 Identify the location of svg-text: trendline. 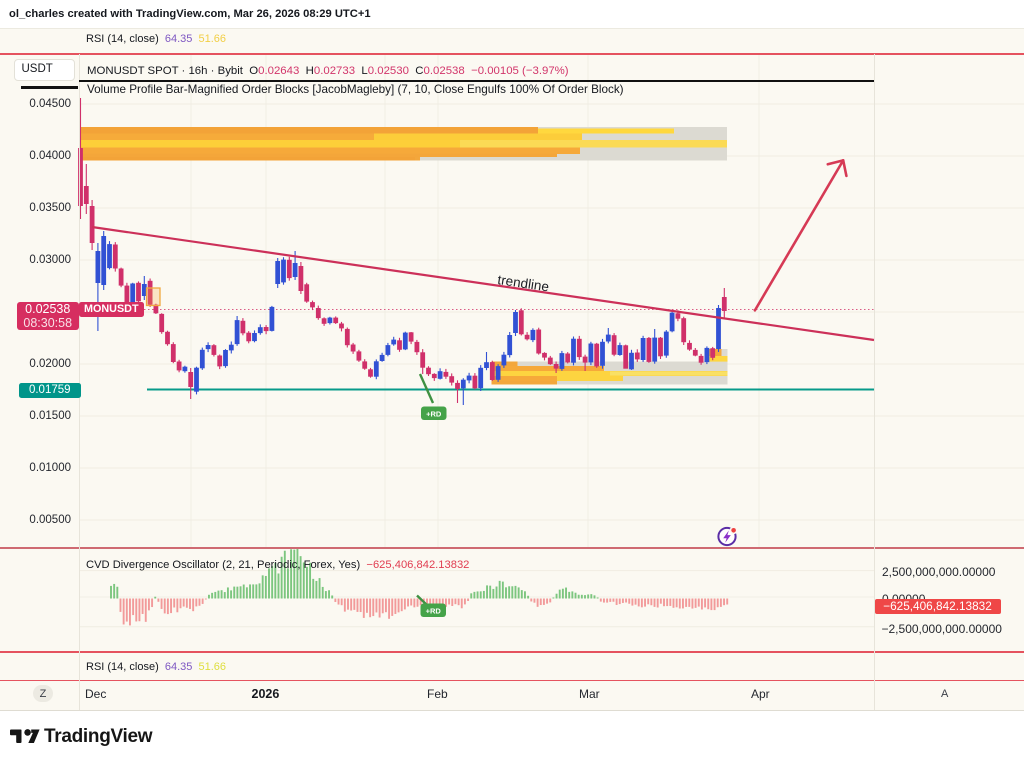
(523, 283).